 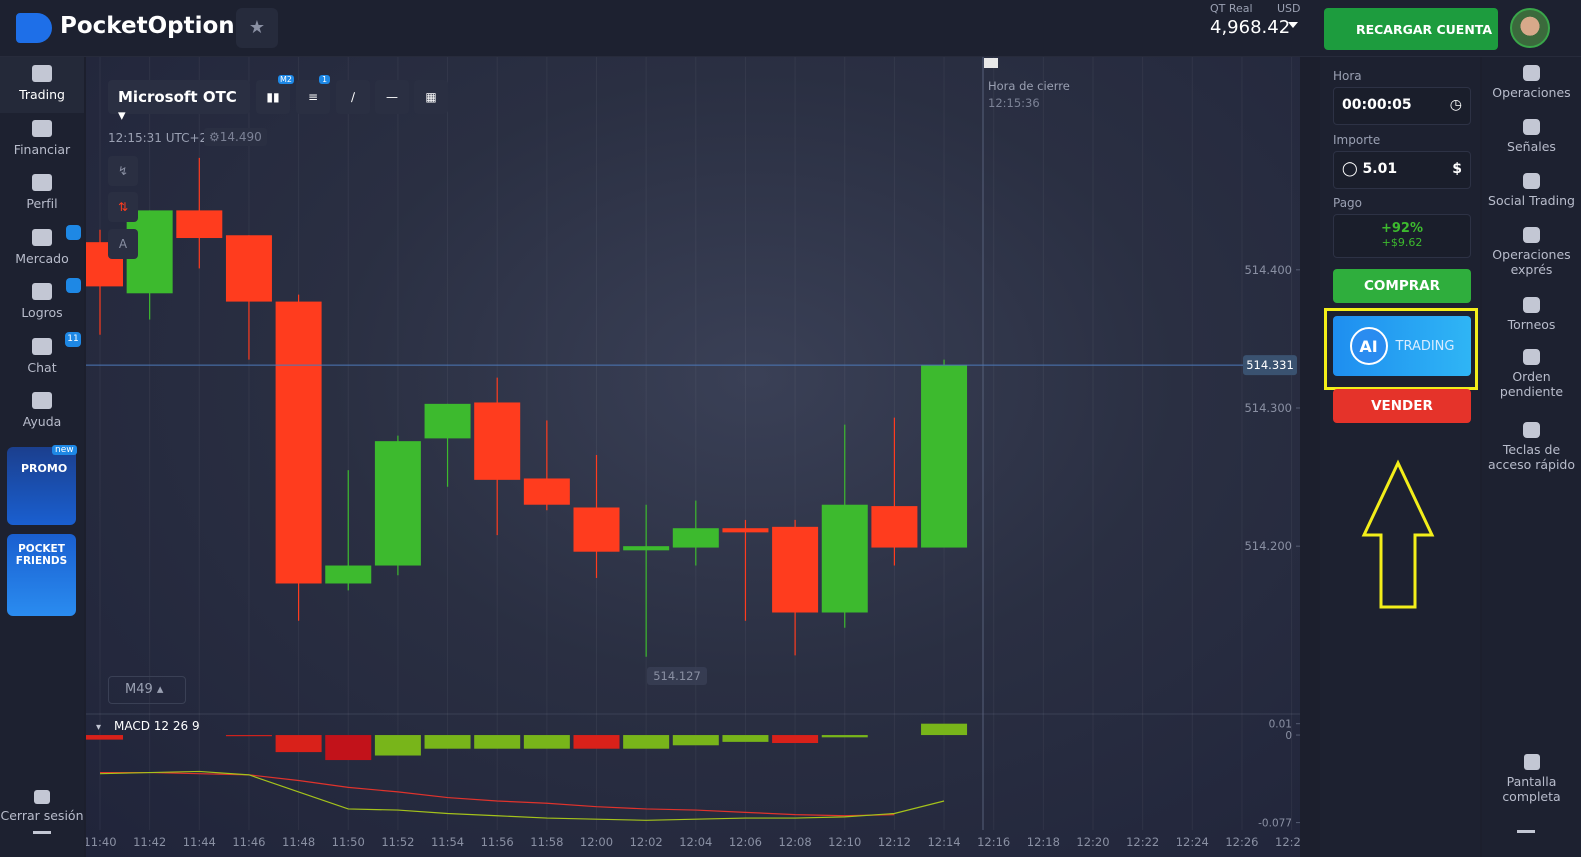 What do you see at coordinates (1348, 203) in the screenshot?
I see `payout-label: Pago` at bounding box center [1348, 203].